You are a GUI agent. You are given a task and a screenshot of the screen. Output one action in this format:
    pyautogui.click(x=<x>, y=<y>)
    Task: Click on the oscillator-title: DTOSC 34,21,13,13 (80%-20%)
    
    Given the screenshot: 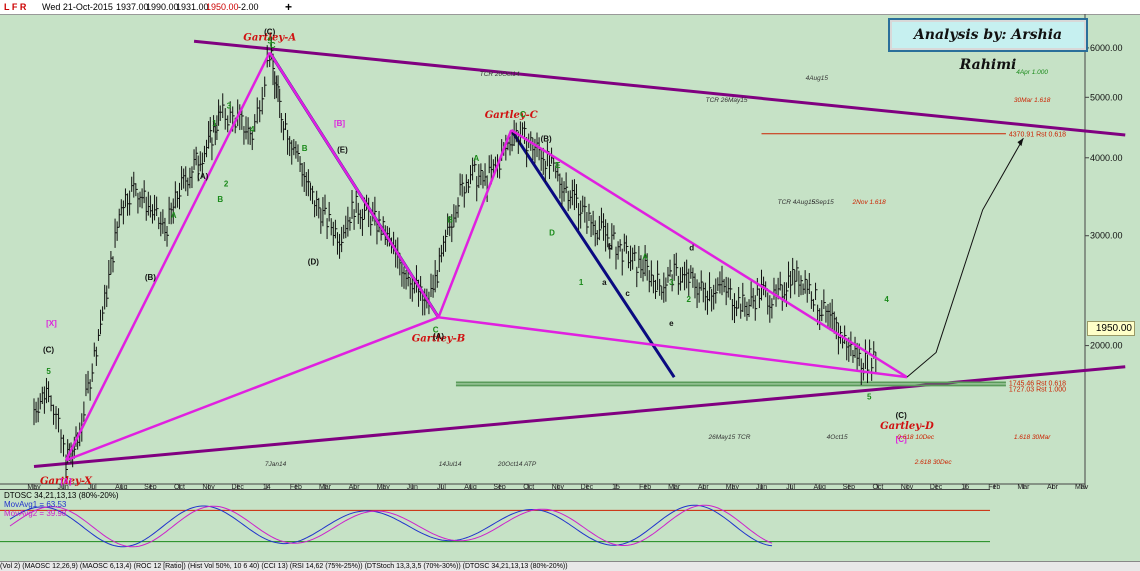 What is the action you would take?
    pyautogui.click(x=61, y=495)
    